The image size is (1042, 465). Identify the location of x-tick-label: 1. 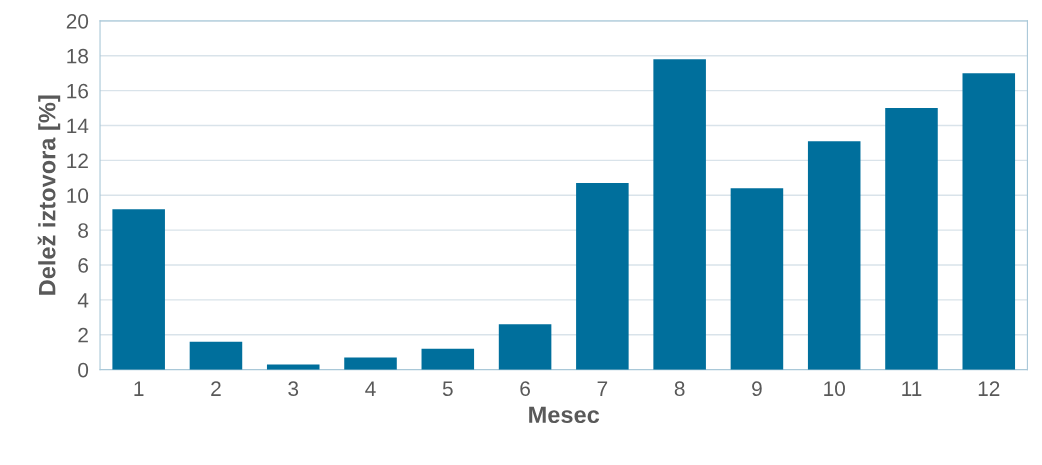
(139, 388).